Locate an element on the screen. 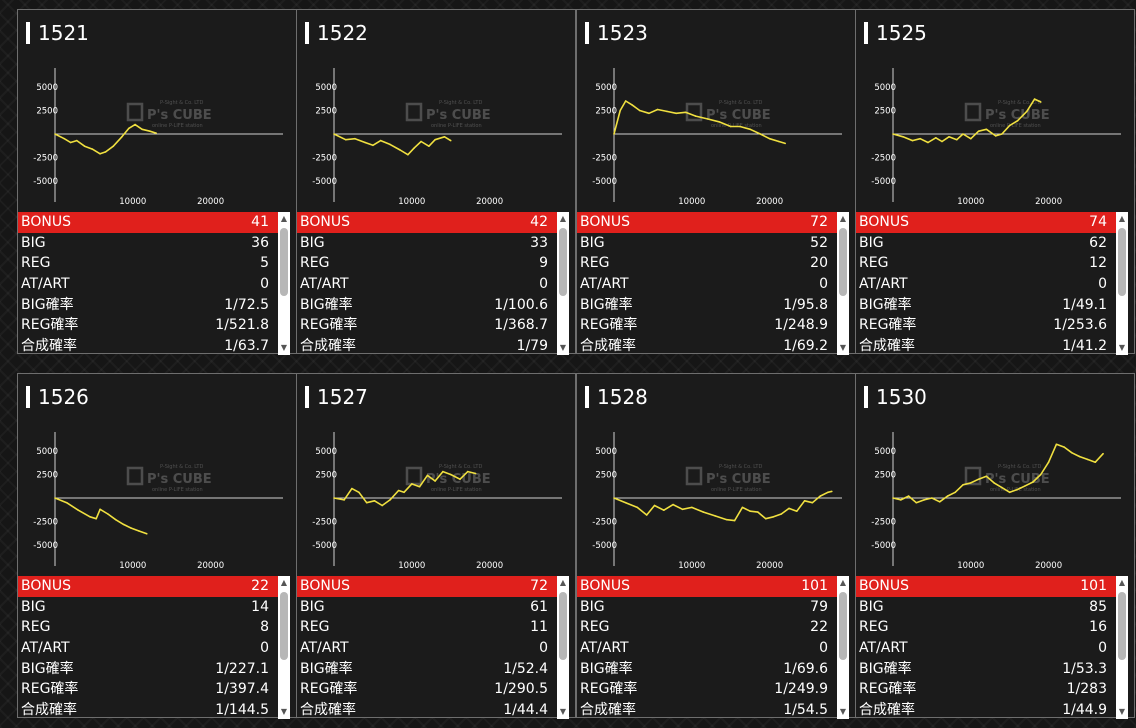 This screenshot has height=728, width=1136. card-header: 1525 is located at coordinates (996, 35).